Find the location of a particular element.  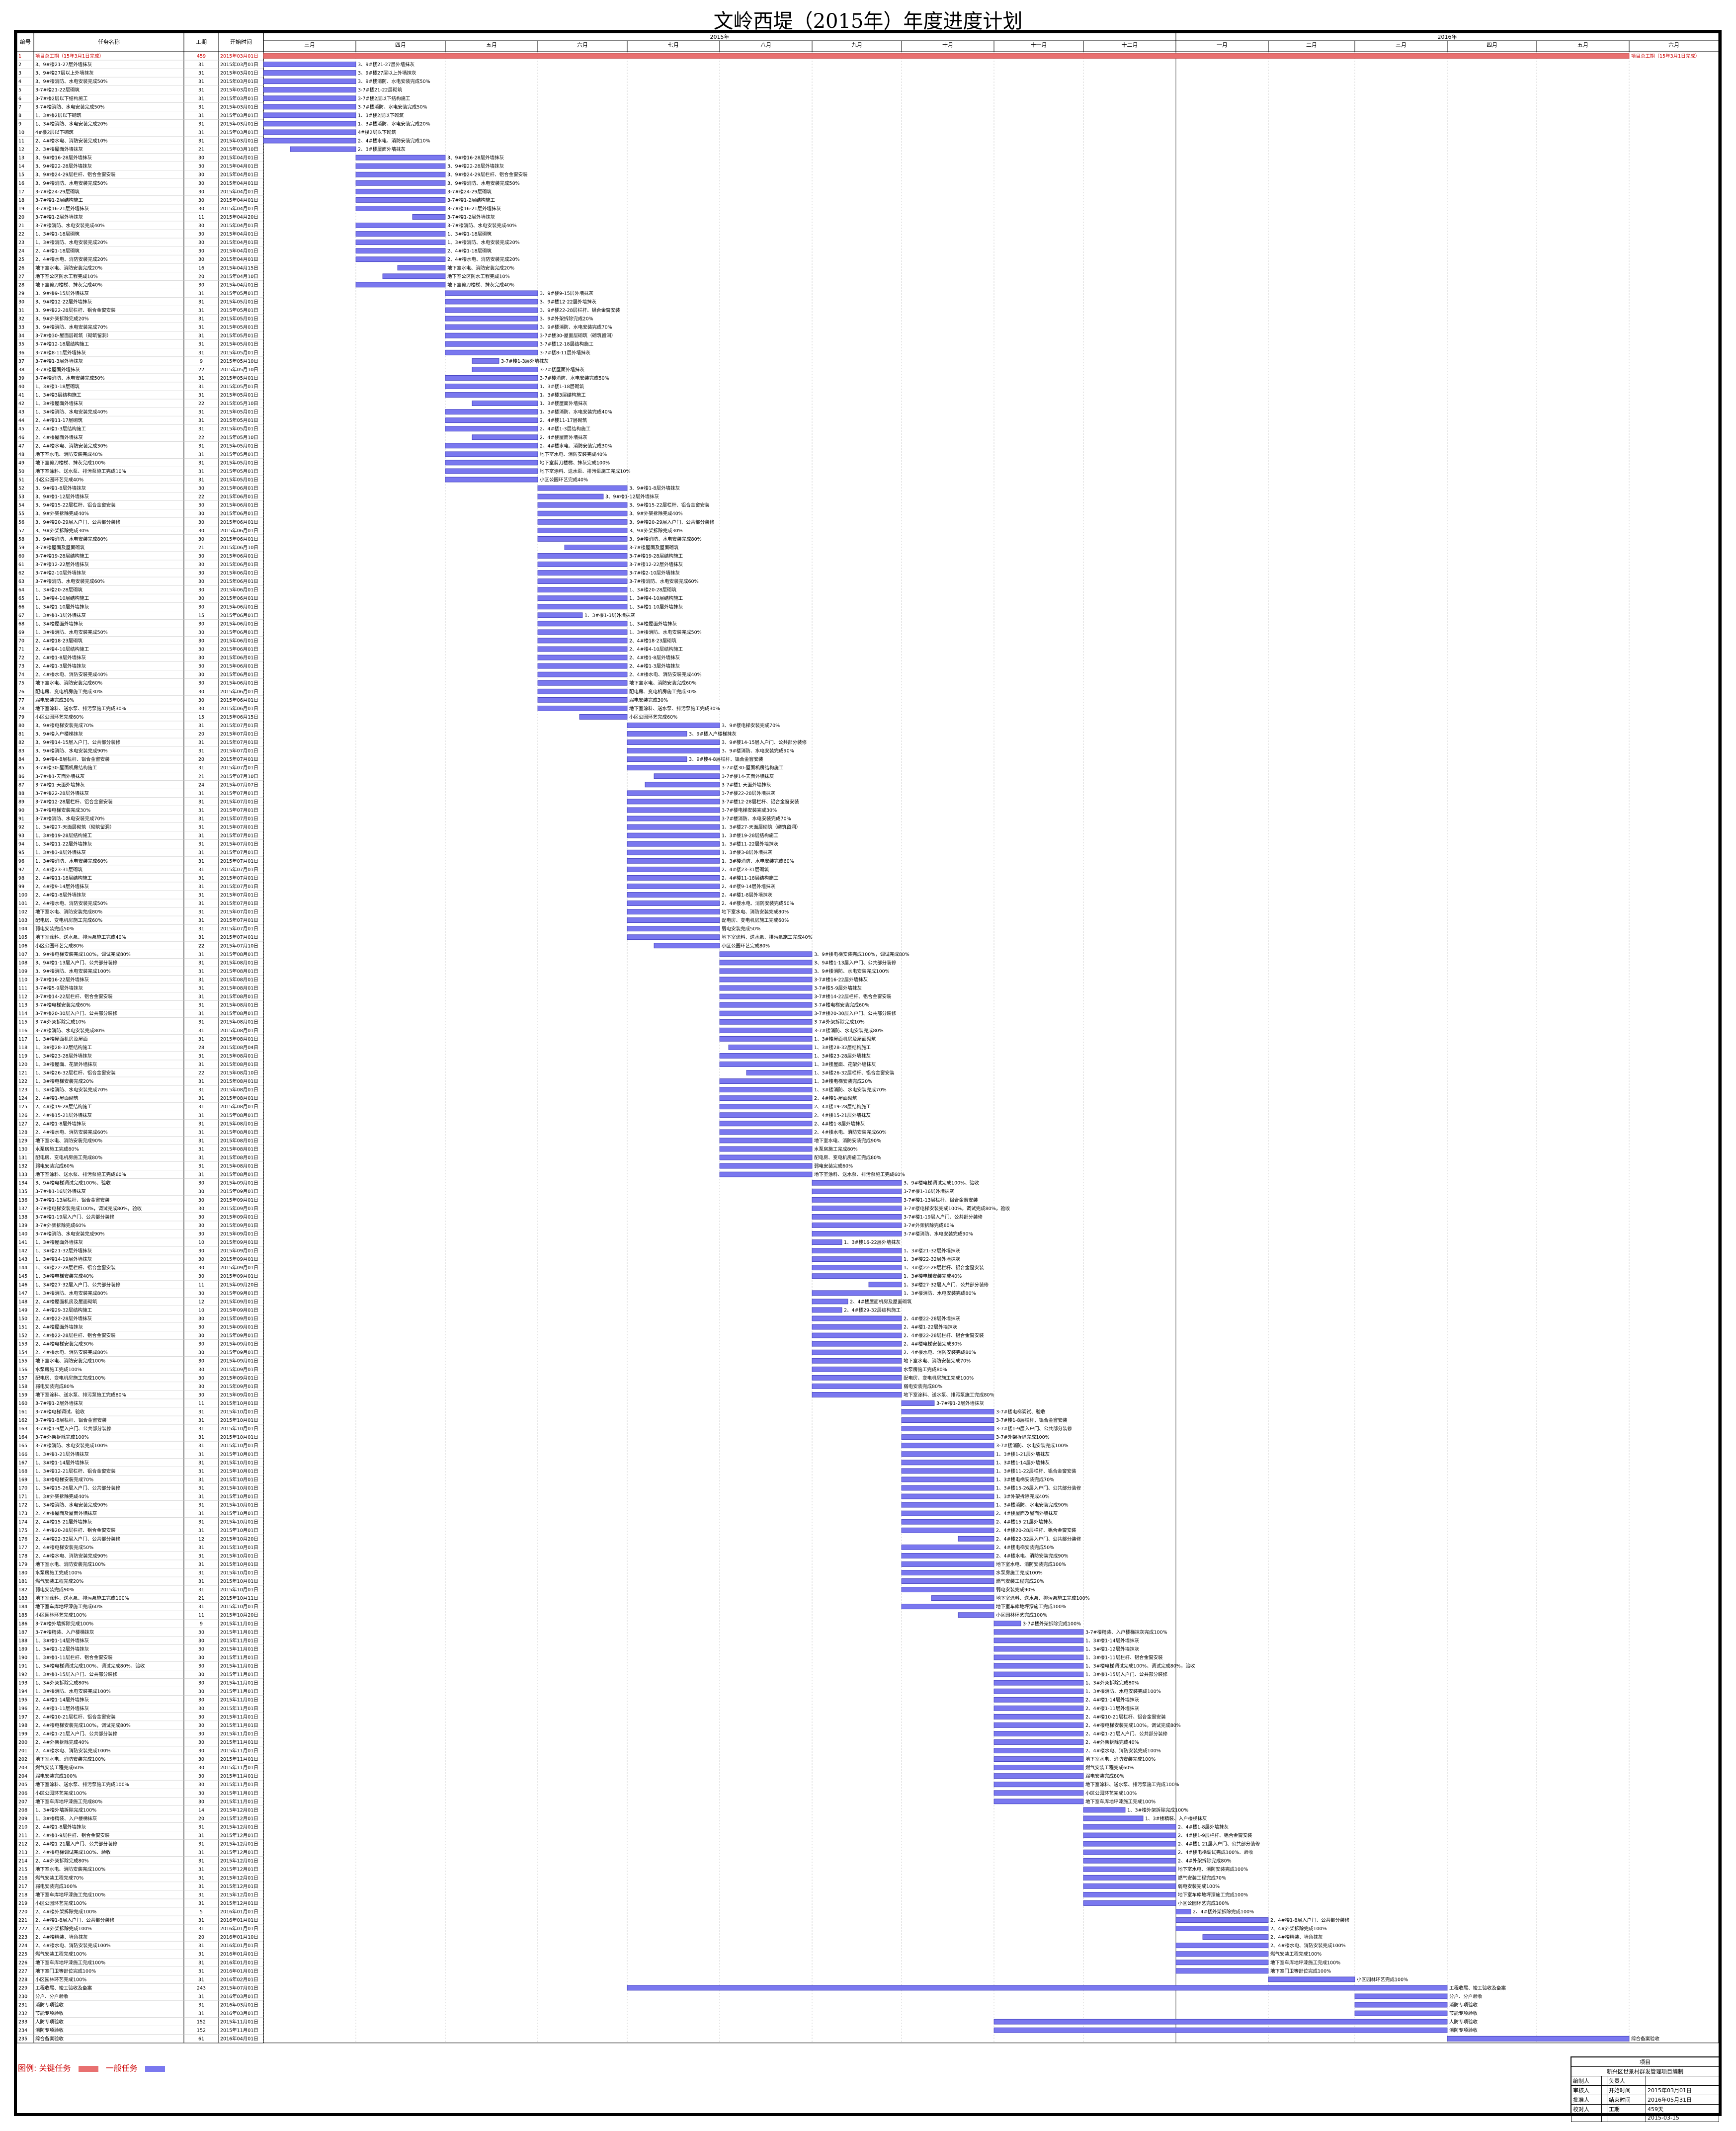

task-name: 3-7#楼消防、水电安装完成60% is located at coordinates (70, 581).